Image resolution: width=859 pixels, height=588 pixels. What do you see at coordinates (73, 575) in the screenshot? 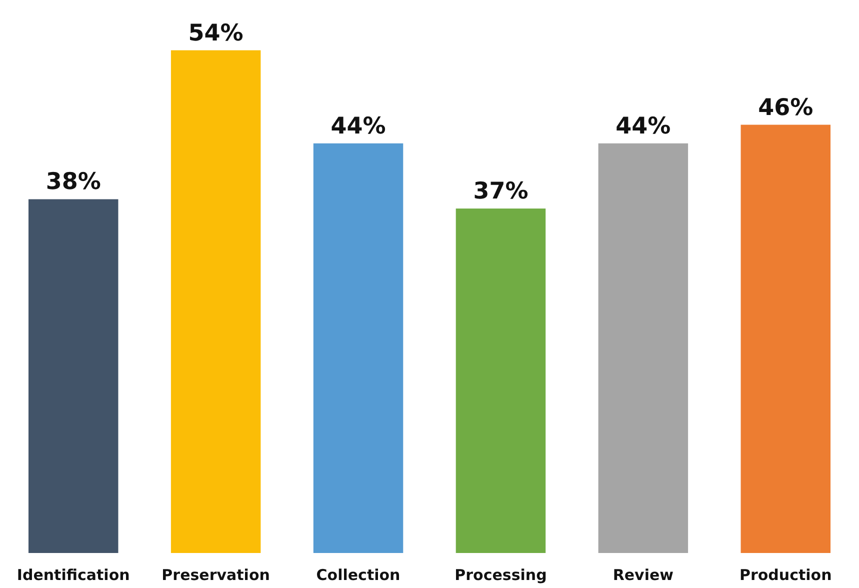
I see `x-tick-label: Identification` at bounding box center [73, 575].